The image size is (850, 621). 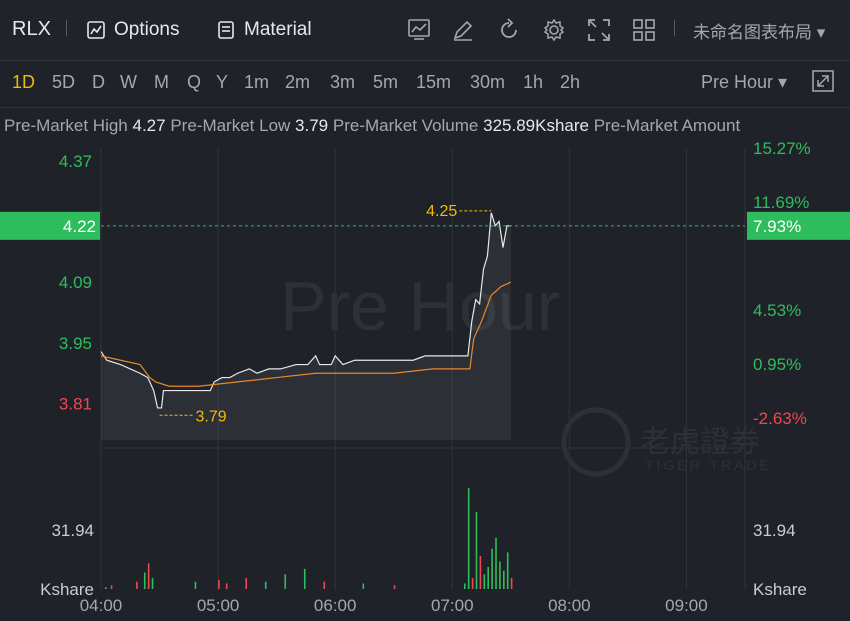 What do you see at coordinates (75, 282) in the screenshot?
I see `y-tick-left: 4.09` at bounding box center [75, 282].